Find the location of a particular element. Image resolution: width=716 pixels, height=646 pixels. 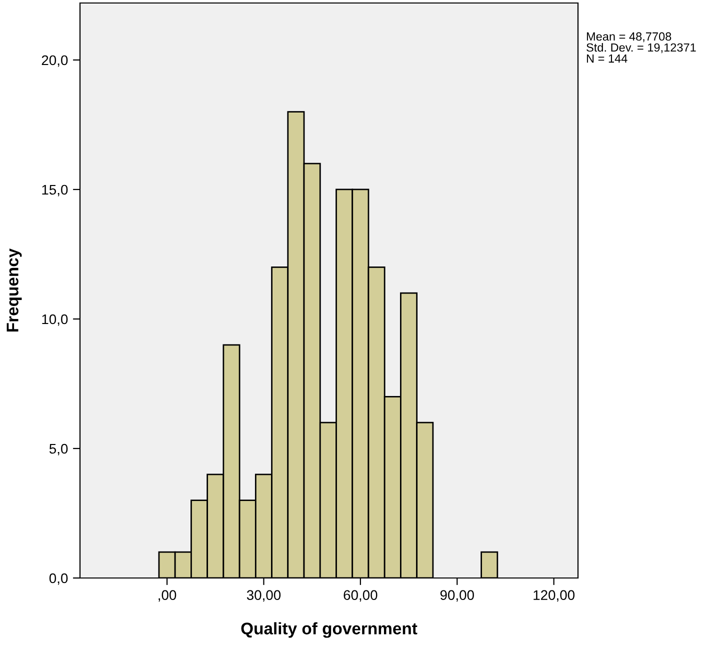

x-tick-label: ,00 is located at coordinates (167, 596).